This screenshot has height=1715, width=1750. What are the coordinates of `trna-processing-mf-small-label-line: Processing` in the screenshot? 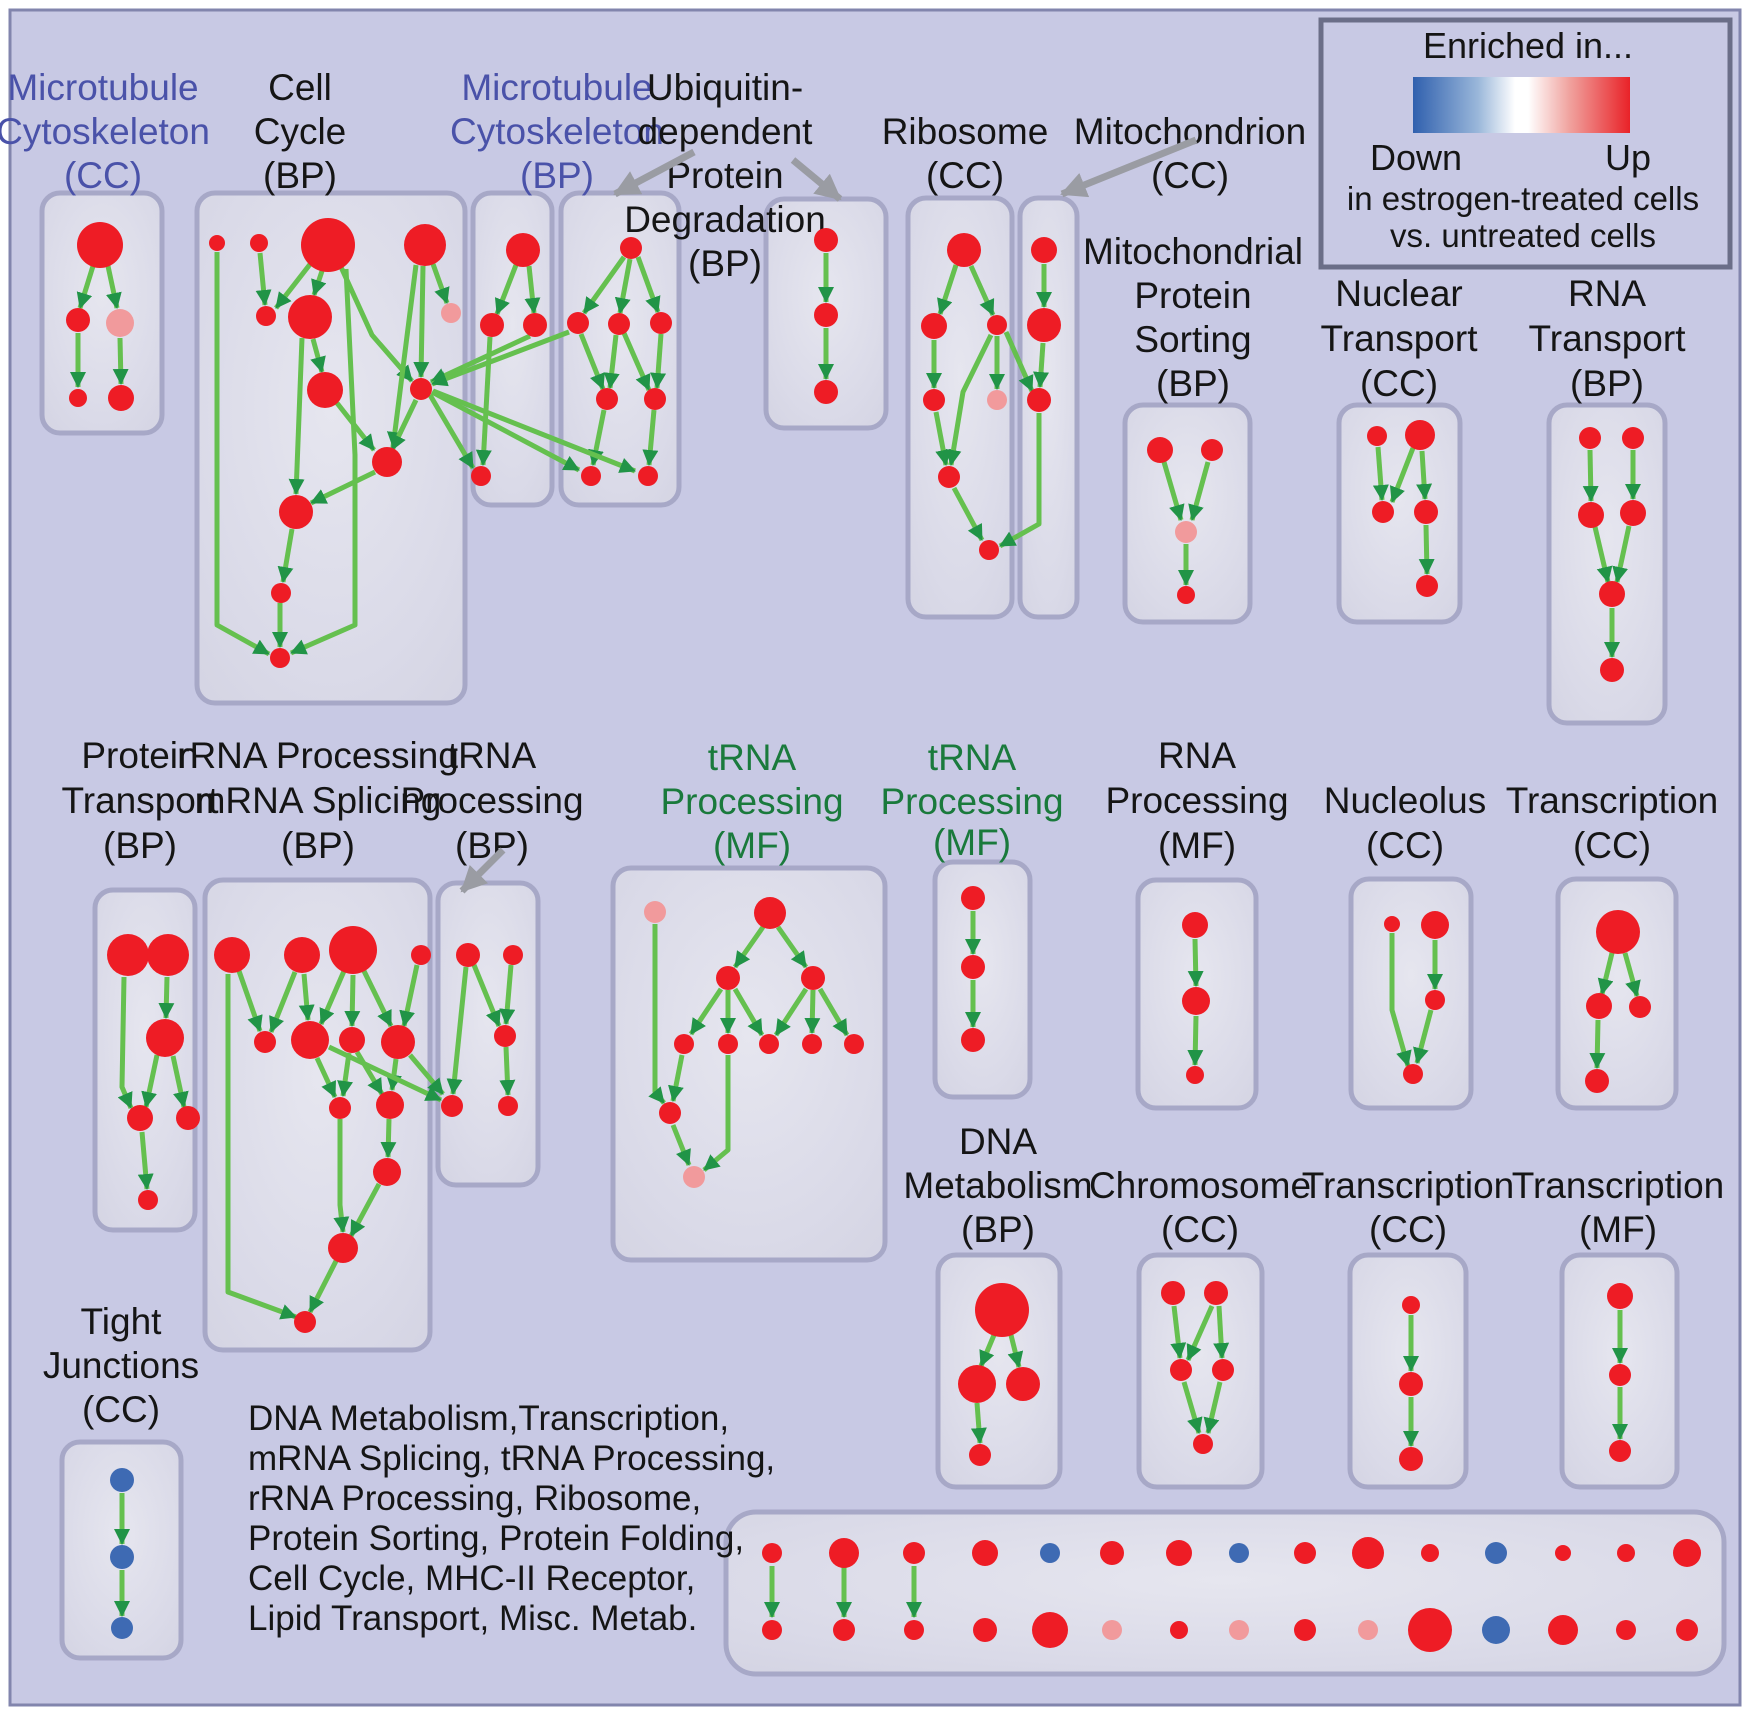 It's located at (971, 801).